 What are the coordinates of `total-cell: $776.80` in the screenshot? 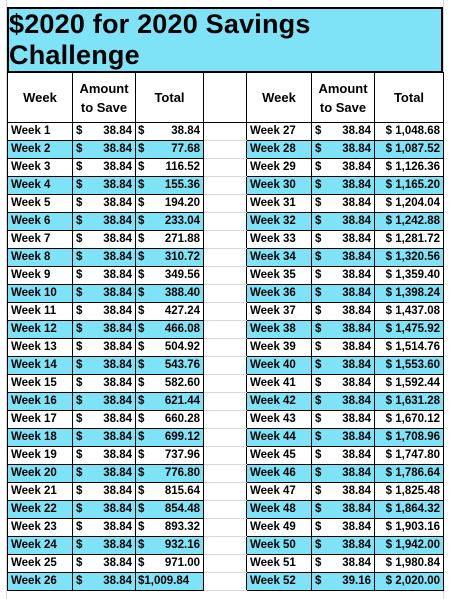 It's located at (169, 473).